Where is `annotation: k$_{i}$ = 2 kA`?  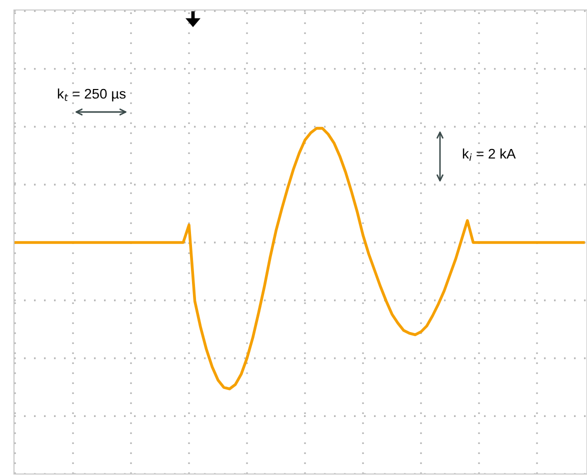
annotation: k$_{i}$ = 2 kA is located at coordinates (489, 154).